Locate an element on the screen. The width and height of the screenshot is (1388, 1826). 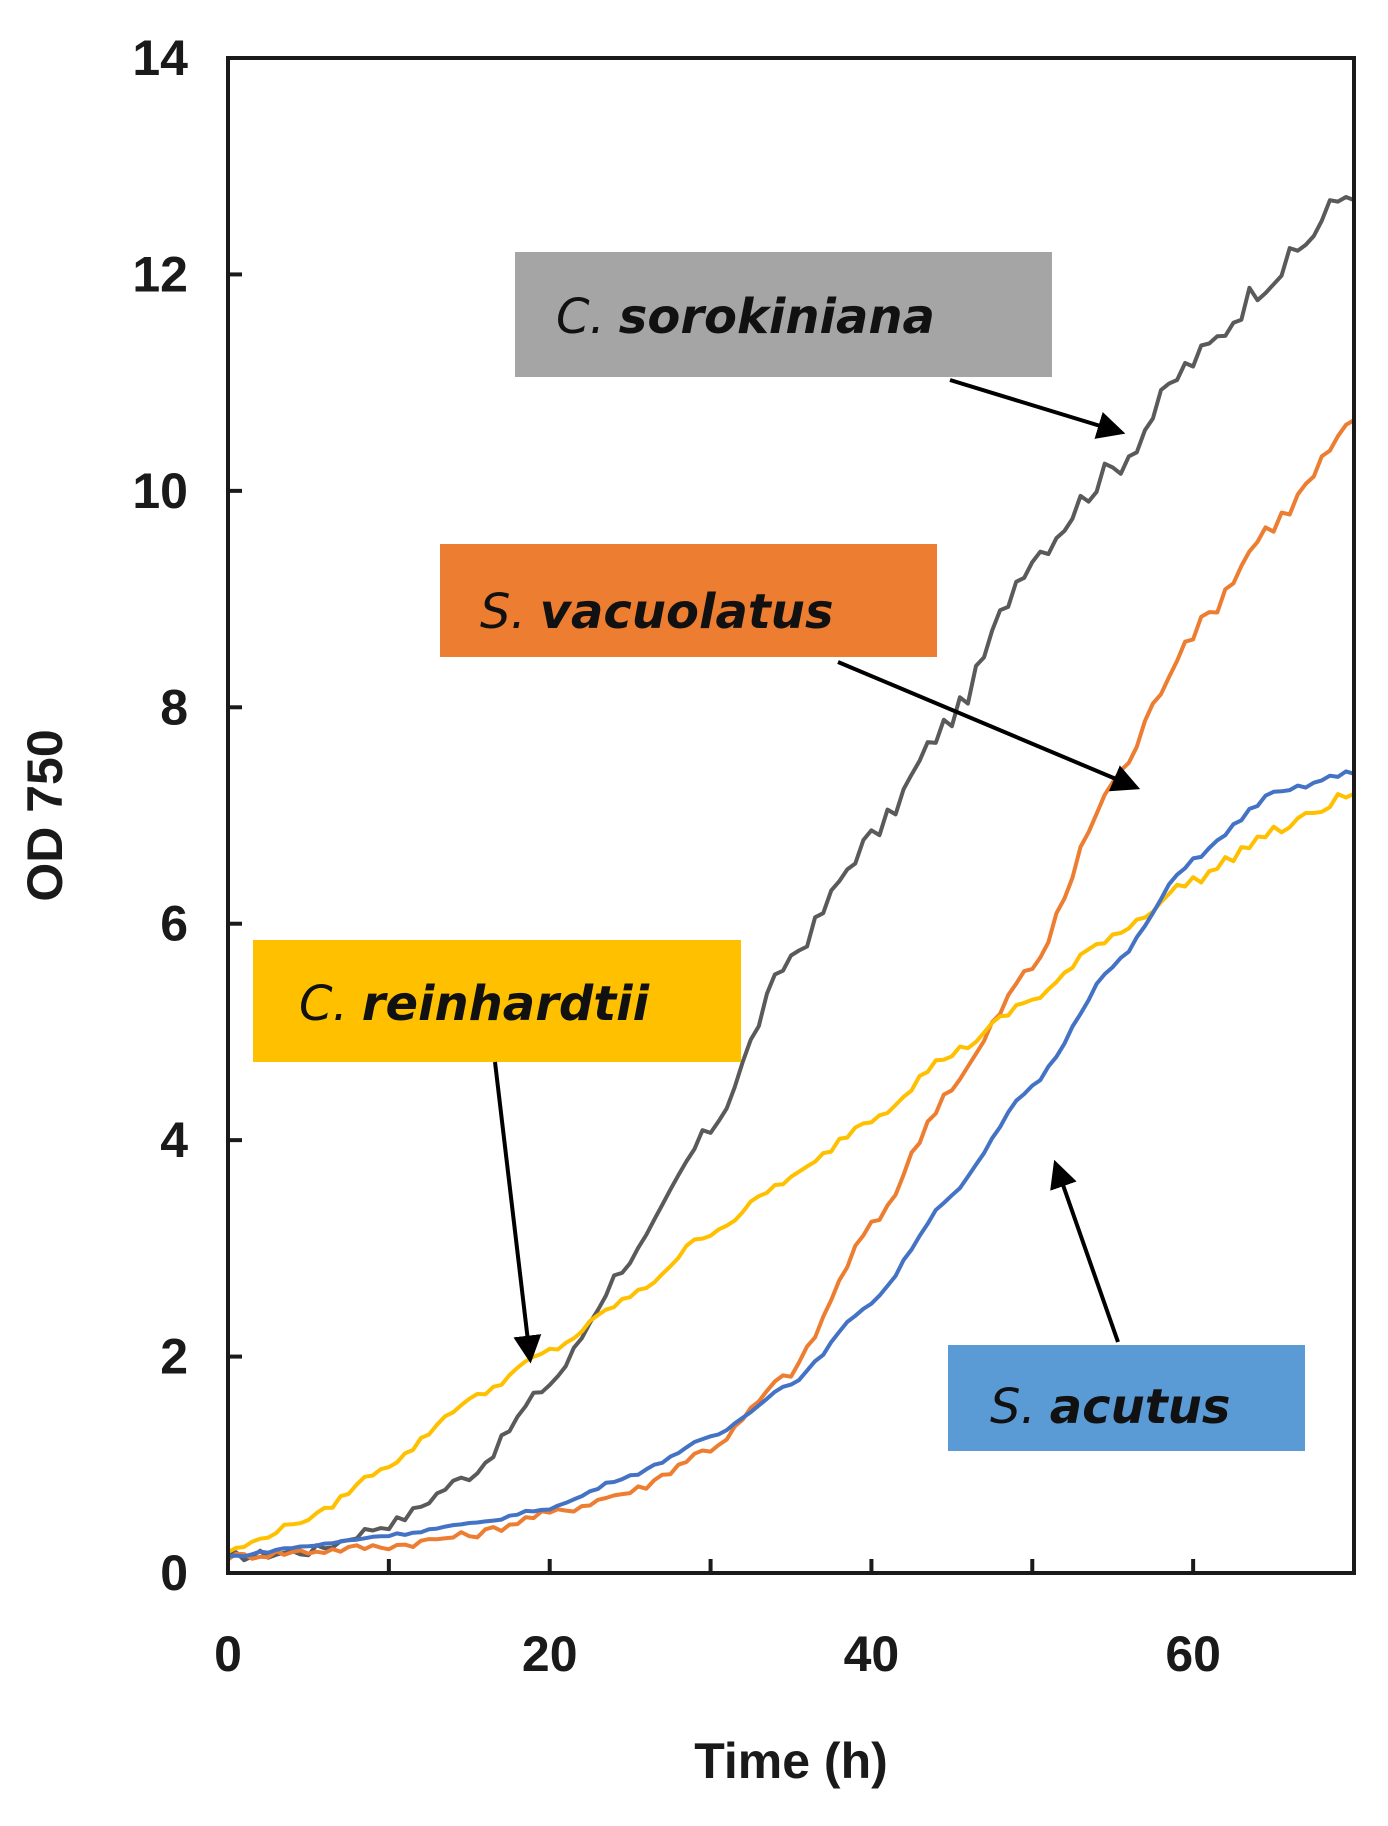
x-tick-label: 40 is located at coordinates (872, 1654).